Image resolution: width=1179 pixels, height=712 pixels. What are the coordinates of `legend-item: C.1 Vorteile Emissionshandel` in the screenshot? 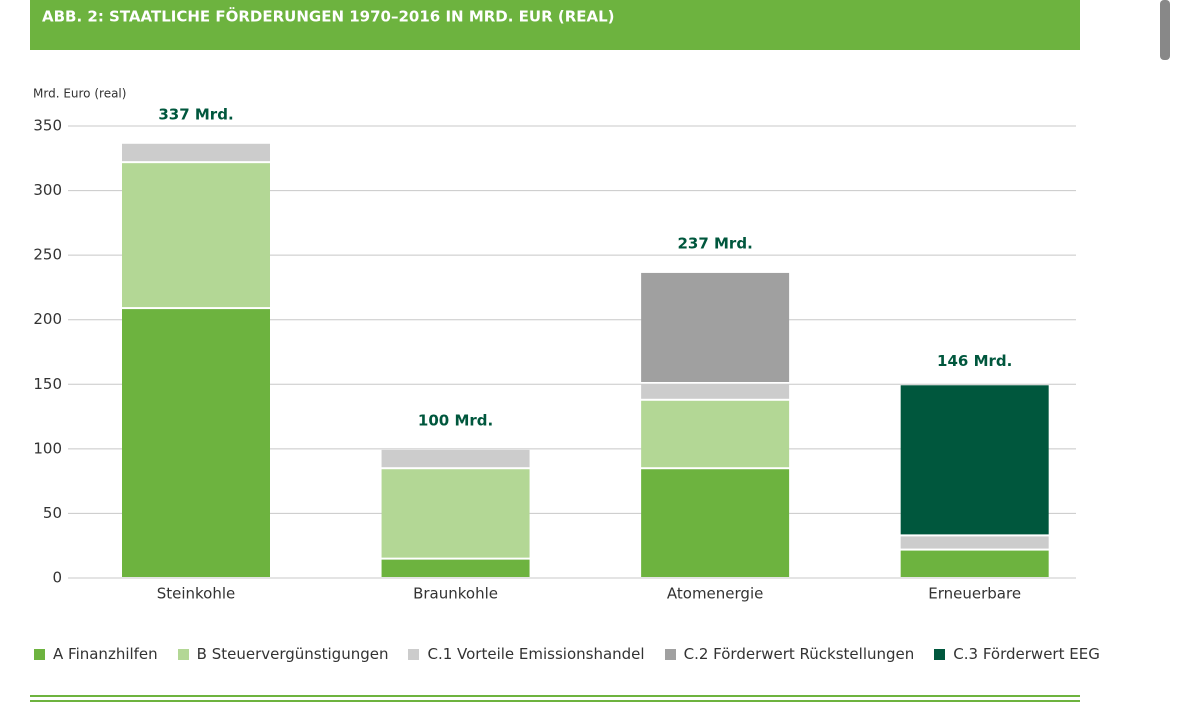 It's located at (526, 654).